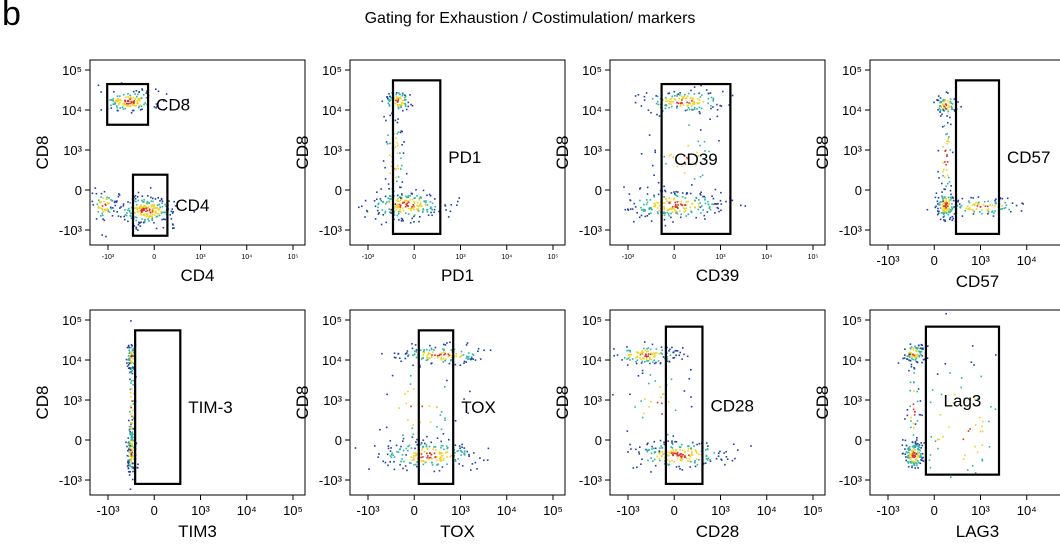  I want to click on gate-label: CD4, so click(192, 205).